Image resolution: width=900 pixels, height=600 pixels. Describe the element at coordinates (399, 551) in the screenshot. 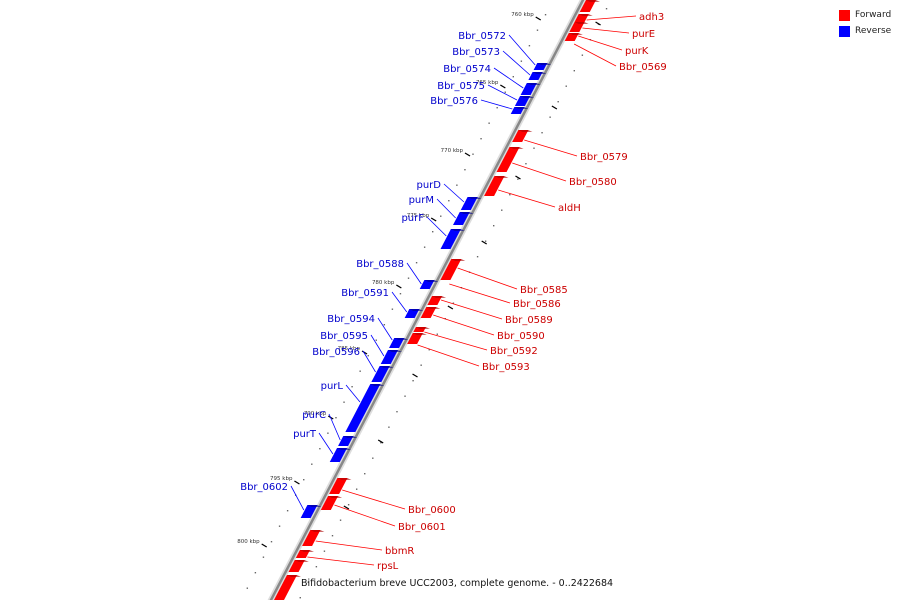

I see `forward-gene-label: bbmR` at that location.